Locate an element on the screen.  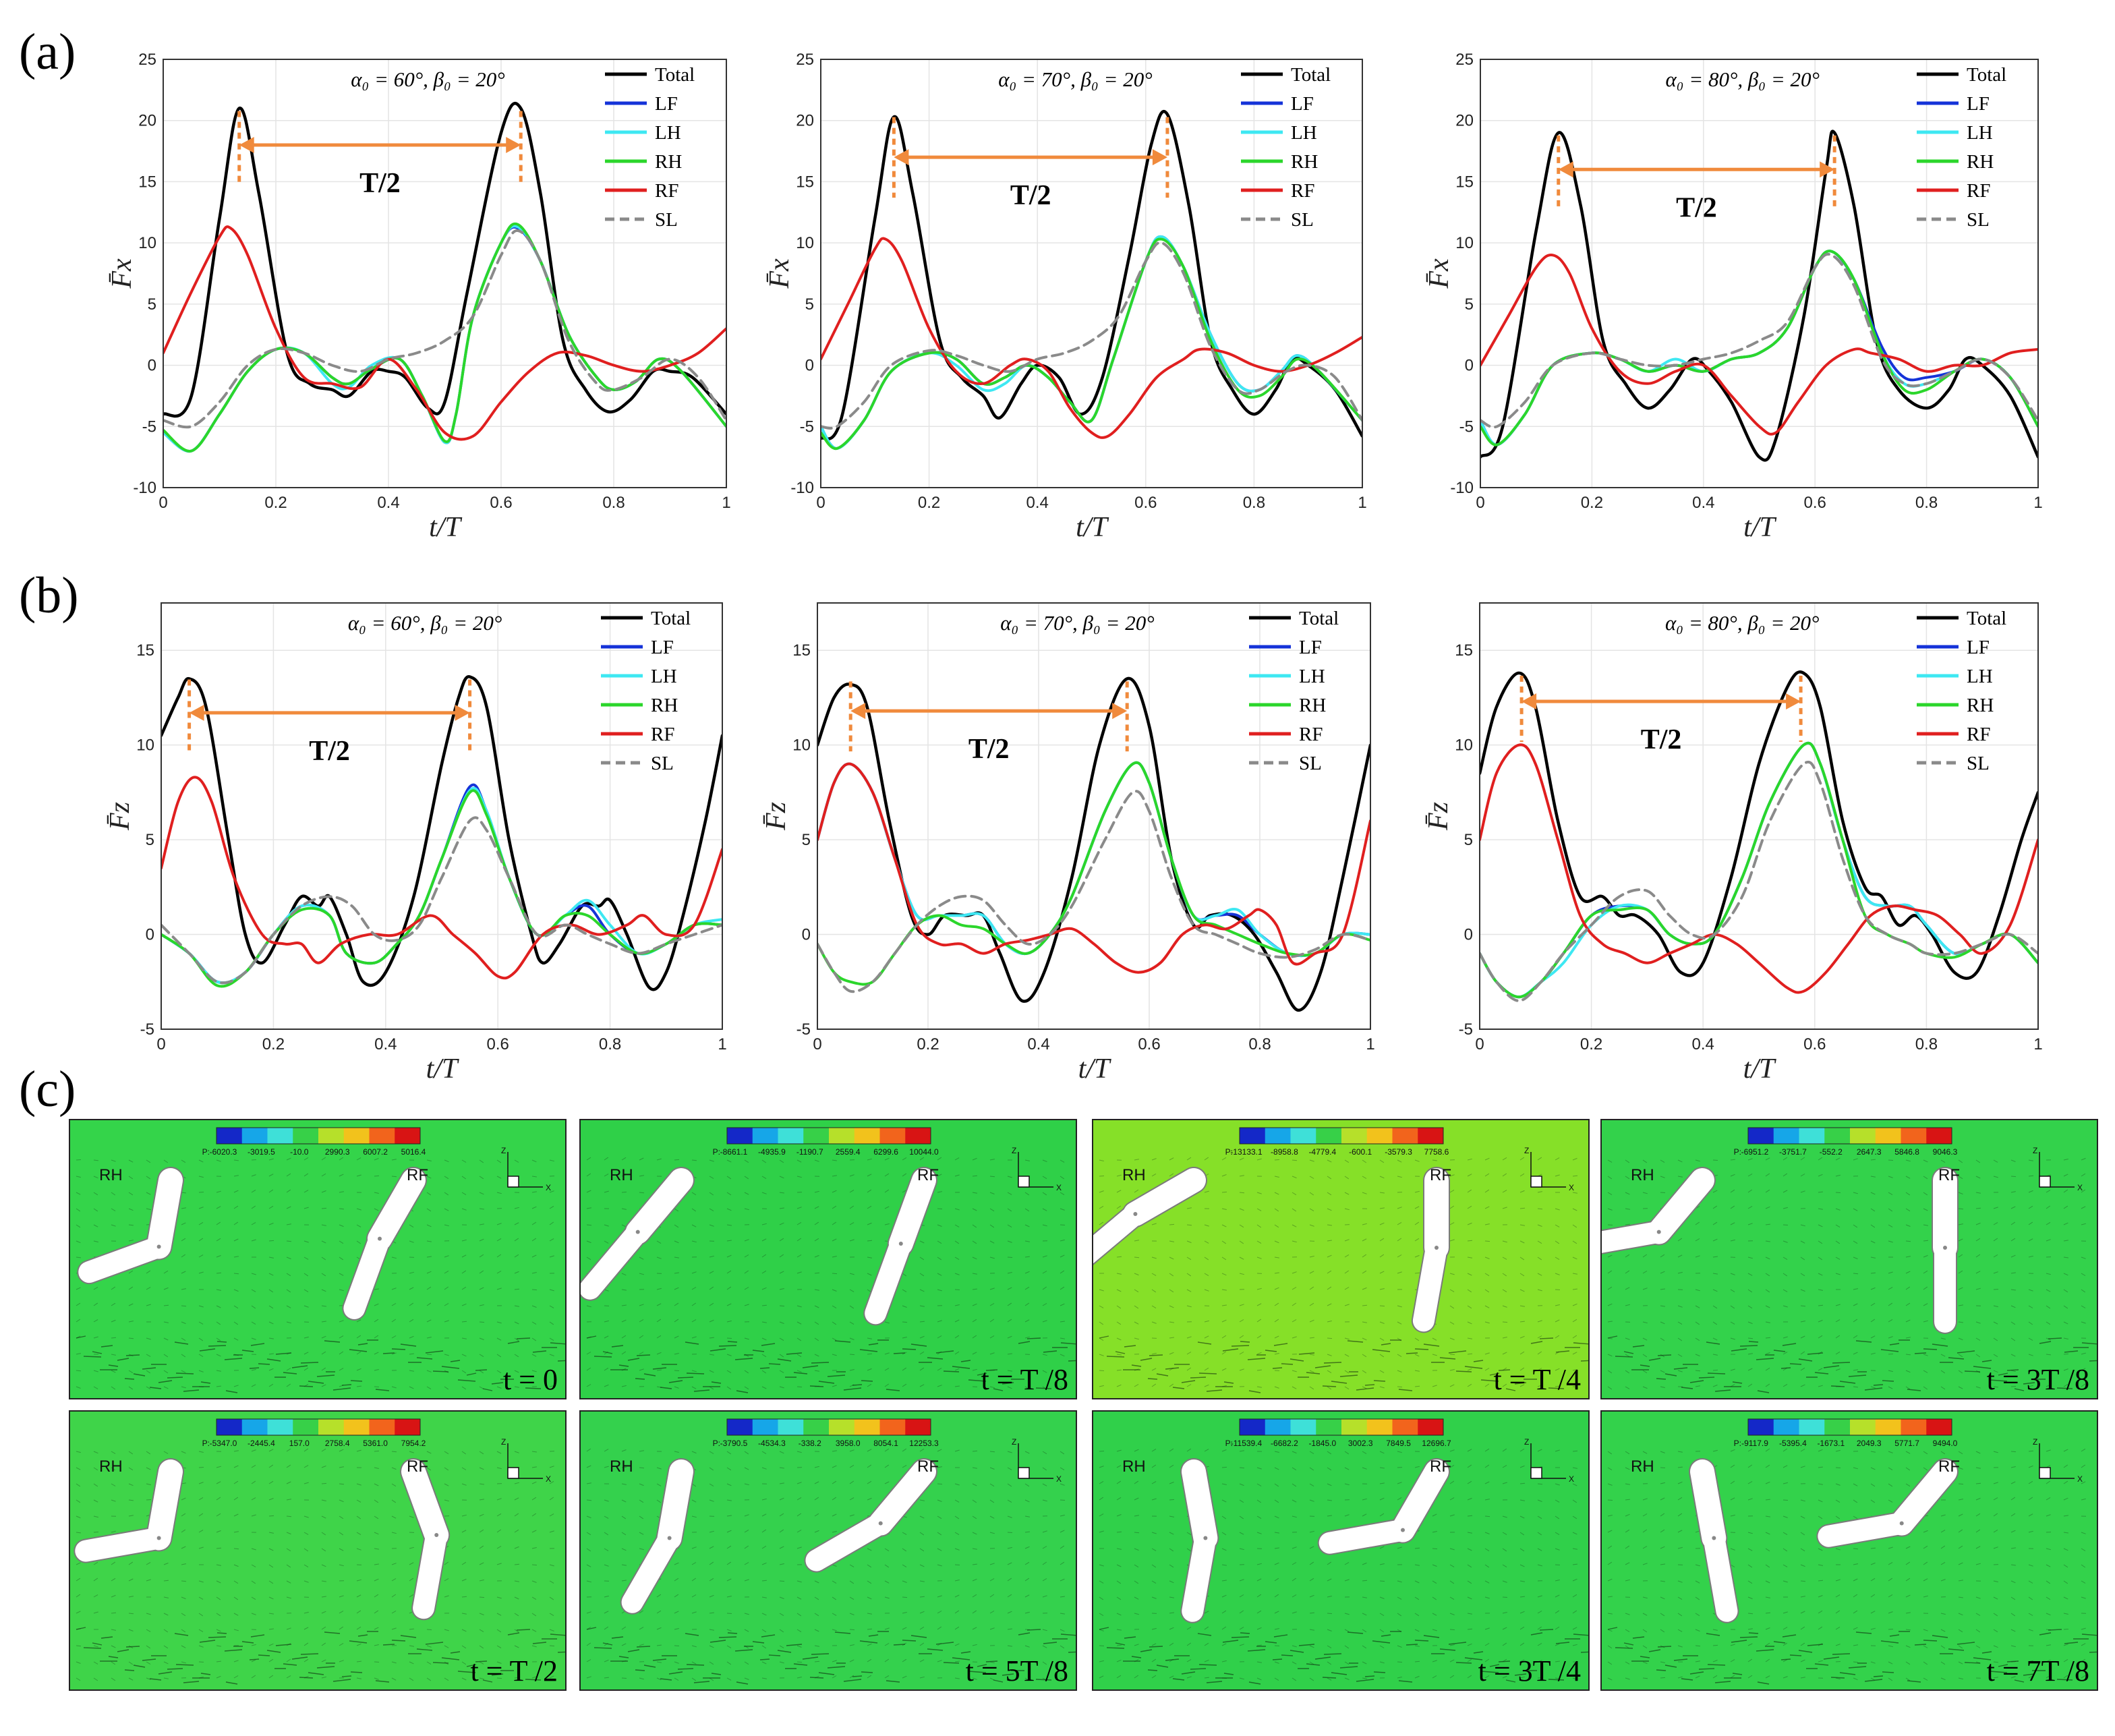
x-tick-label: 0.8 is located at coordinates (613, 503).